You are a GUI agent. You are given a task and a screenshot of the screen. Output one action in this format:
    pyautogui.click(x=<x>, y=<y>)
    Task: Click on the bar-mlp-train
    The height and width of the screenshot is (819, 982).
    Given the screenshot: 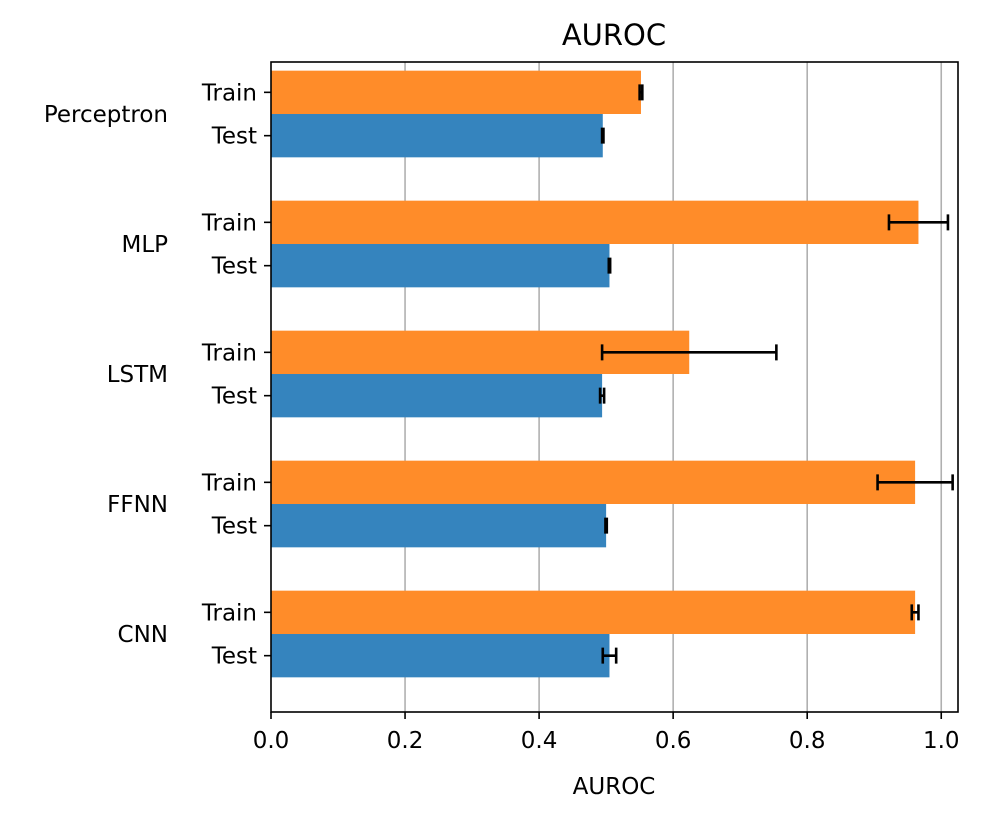 What is the action you would take?
    pyautogui.click(x=595, y=222)
    